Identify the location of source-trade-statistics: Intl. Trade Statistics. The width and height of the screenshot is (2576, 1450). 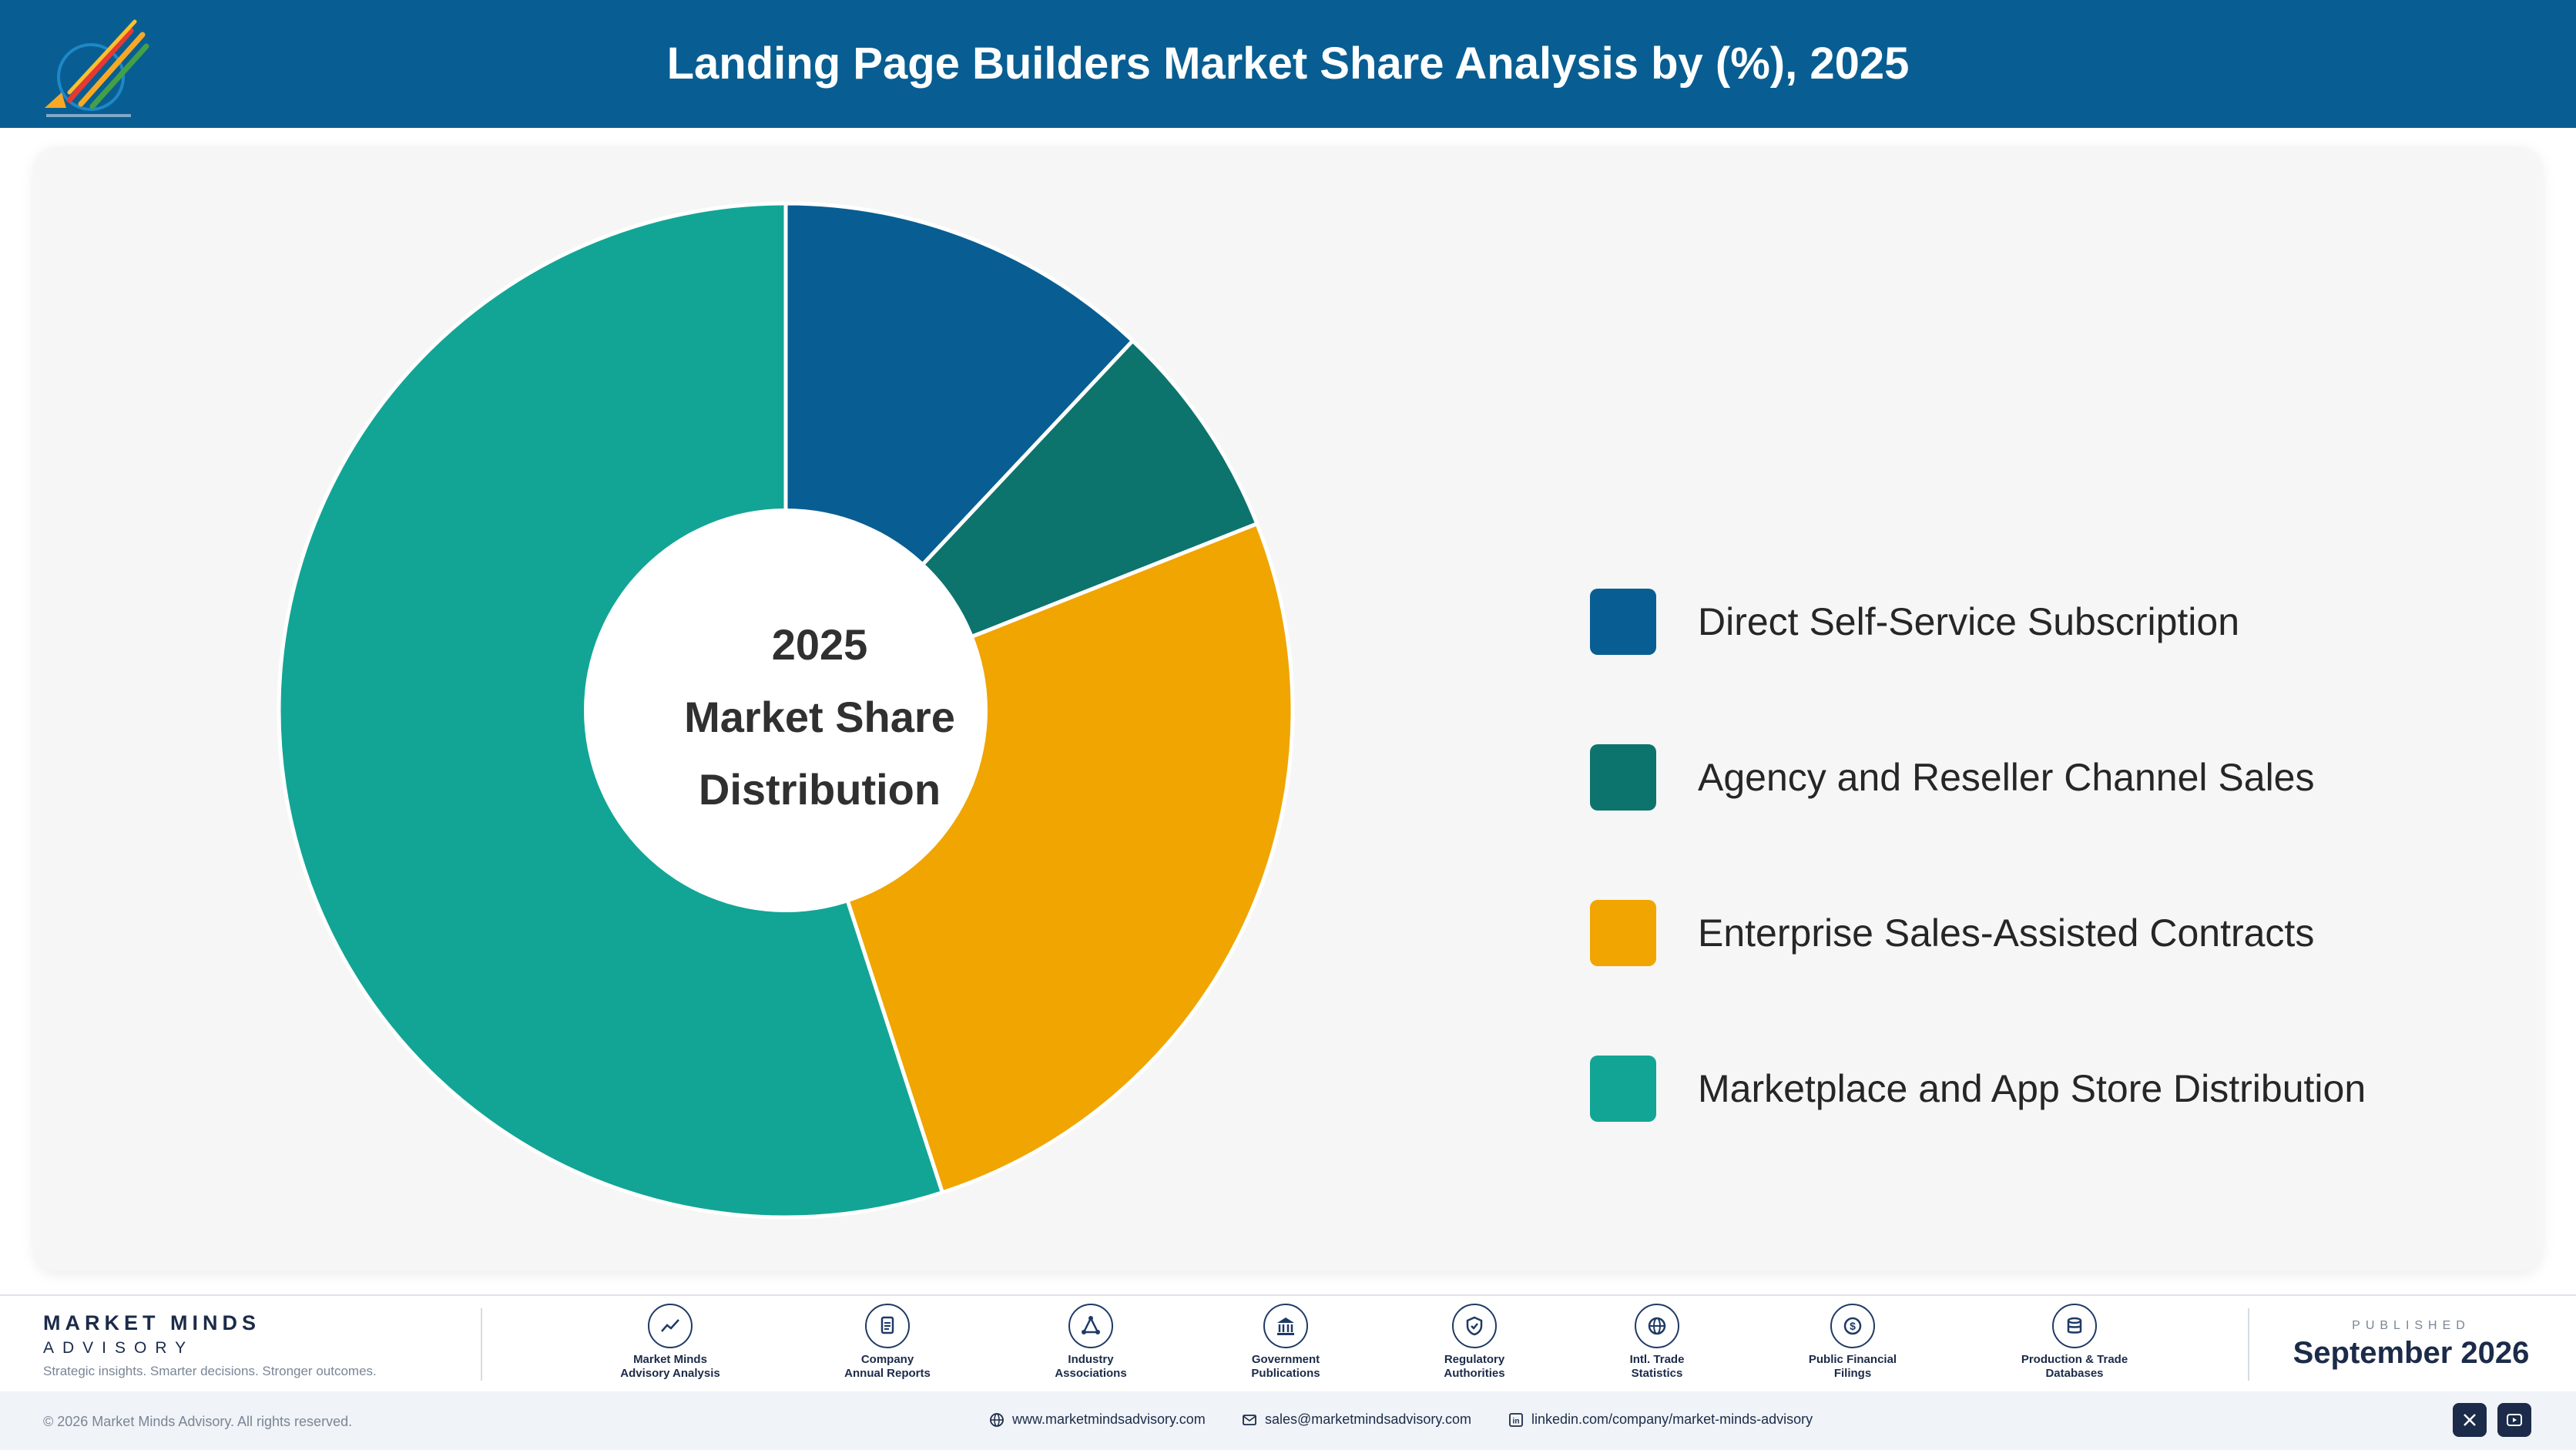
(1657, 1342).